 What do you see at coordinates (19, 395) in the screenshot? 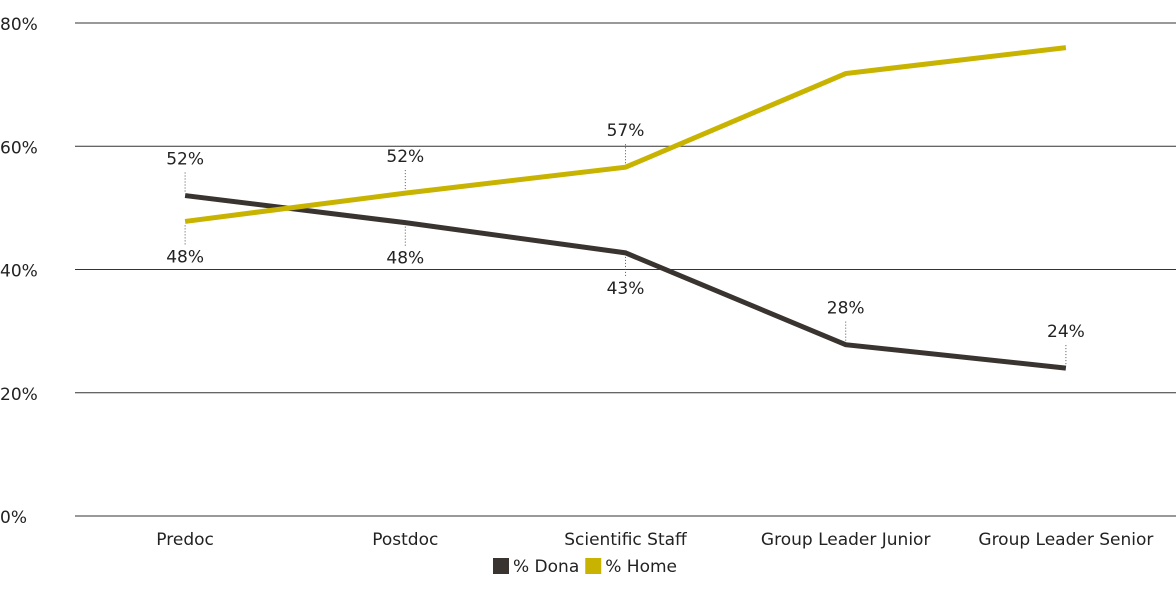
I see `y-tick-label: 20%` at bounding box center [19, 395].